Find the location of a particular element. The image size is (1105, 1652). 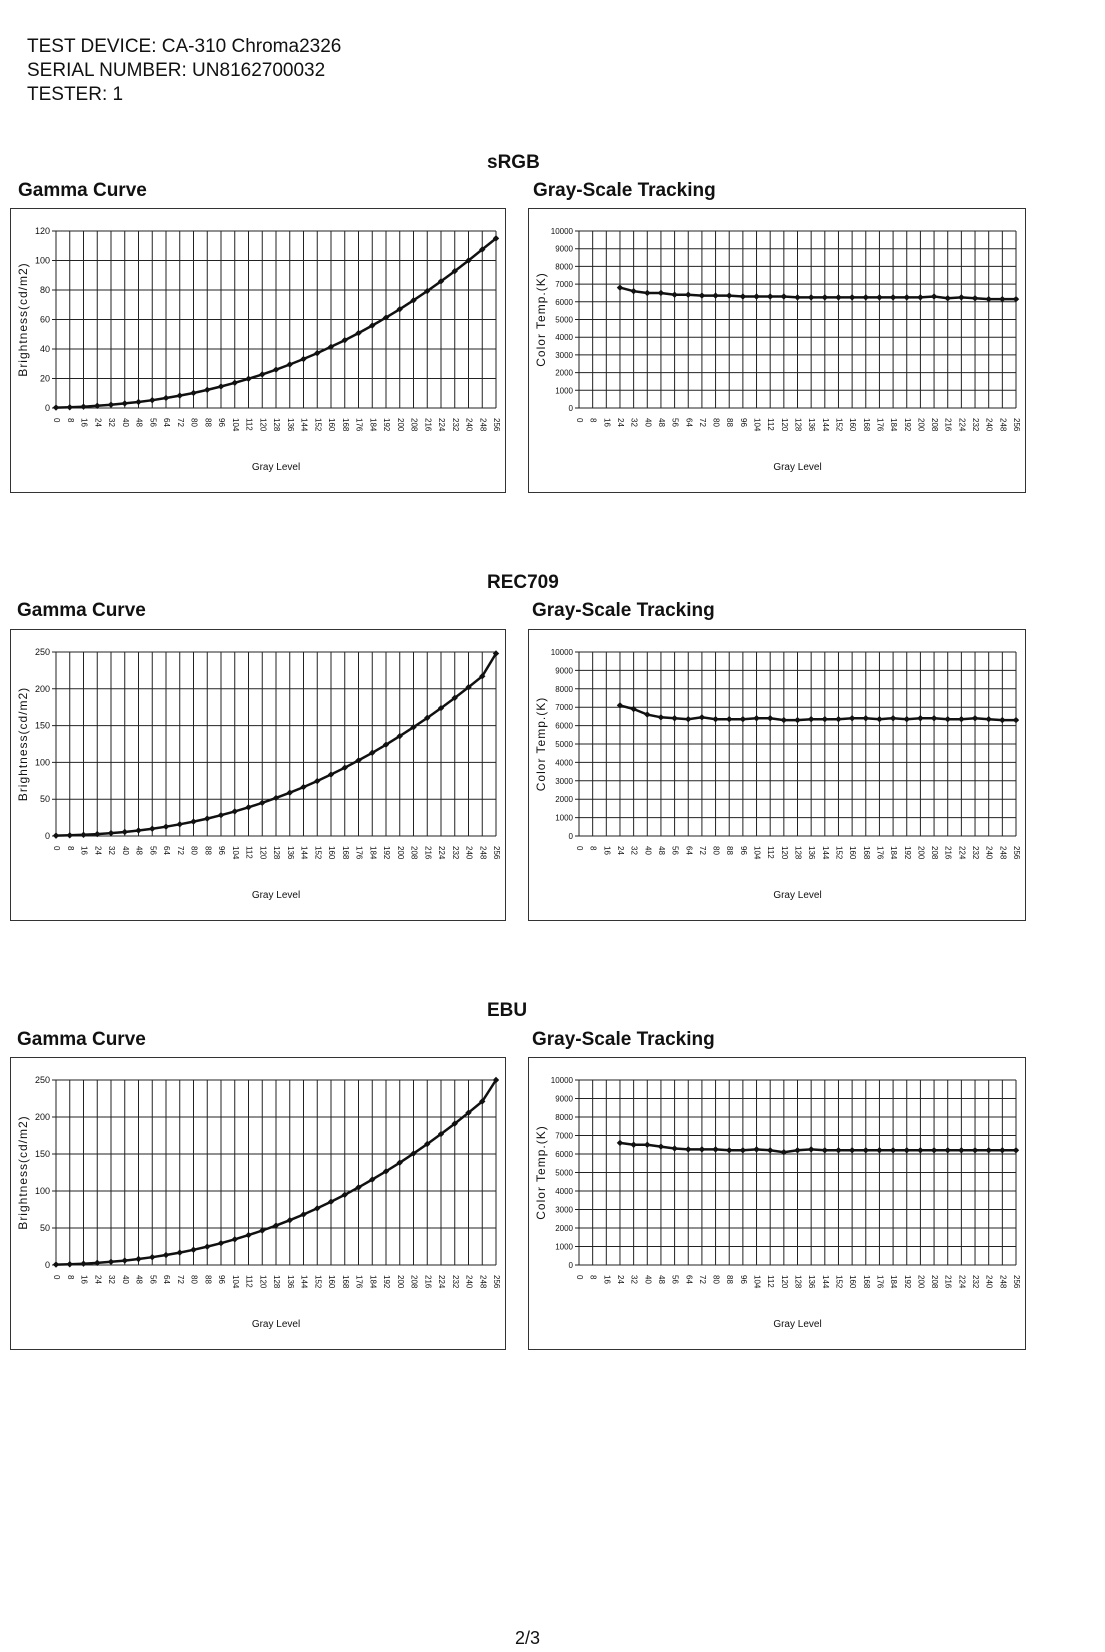

x-tick-label: 64 is located at coordinates (166, 850).